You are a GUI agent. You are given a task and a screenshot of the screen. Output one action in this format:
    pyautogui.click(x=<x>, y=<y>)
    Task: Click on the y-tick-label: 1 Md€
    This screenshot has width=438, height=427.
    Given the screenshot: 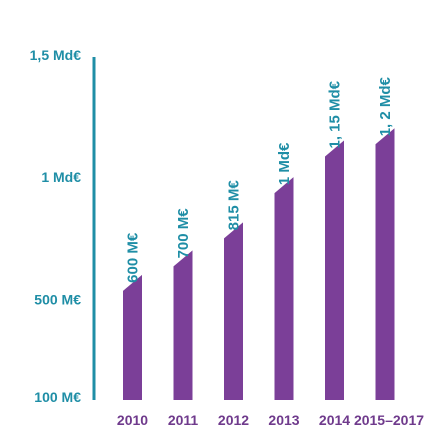 What is the action you would take?
    pyautogui.click(x=61, y=177)
    